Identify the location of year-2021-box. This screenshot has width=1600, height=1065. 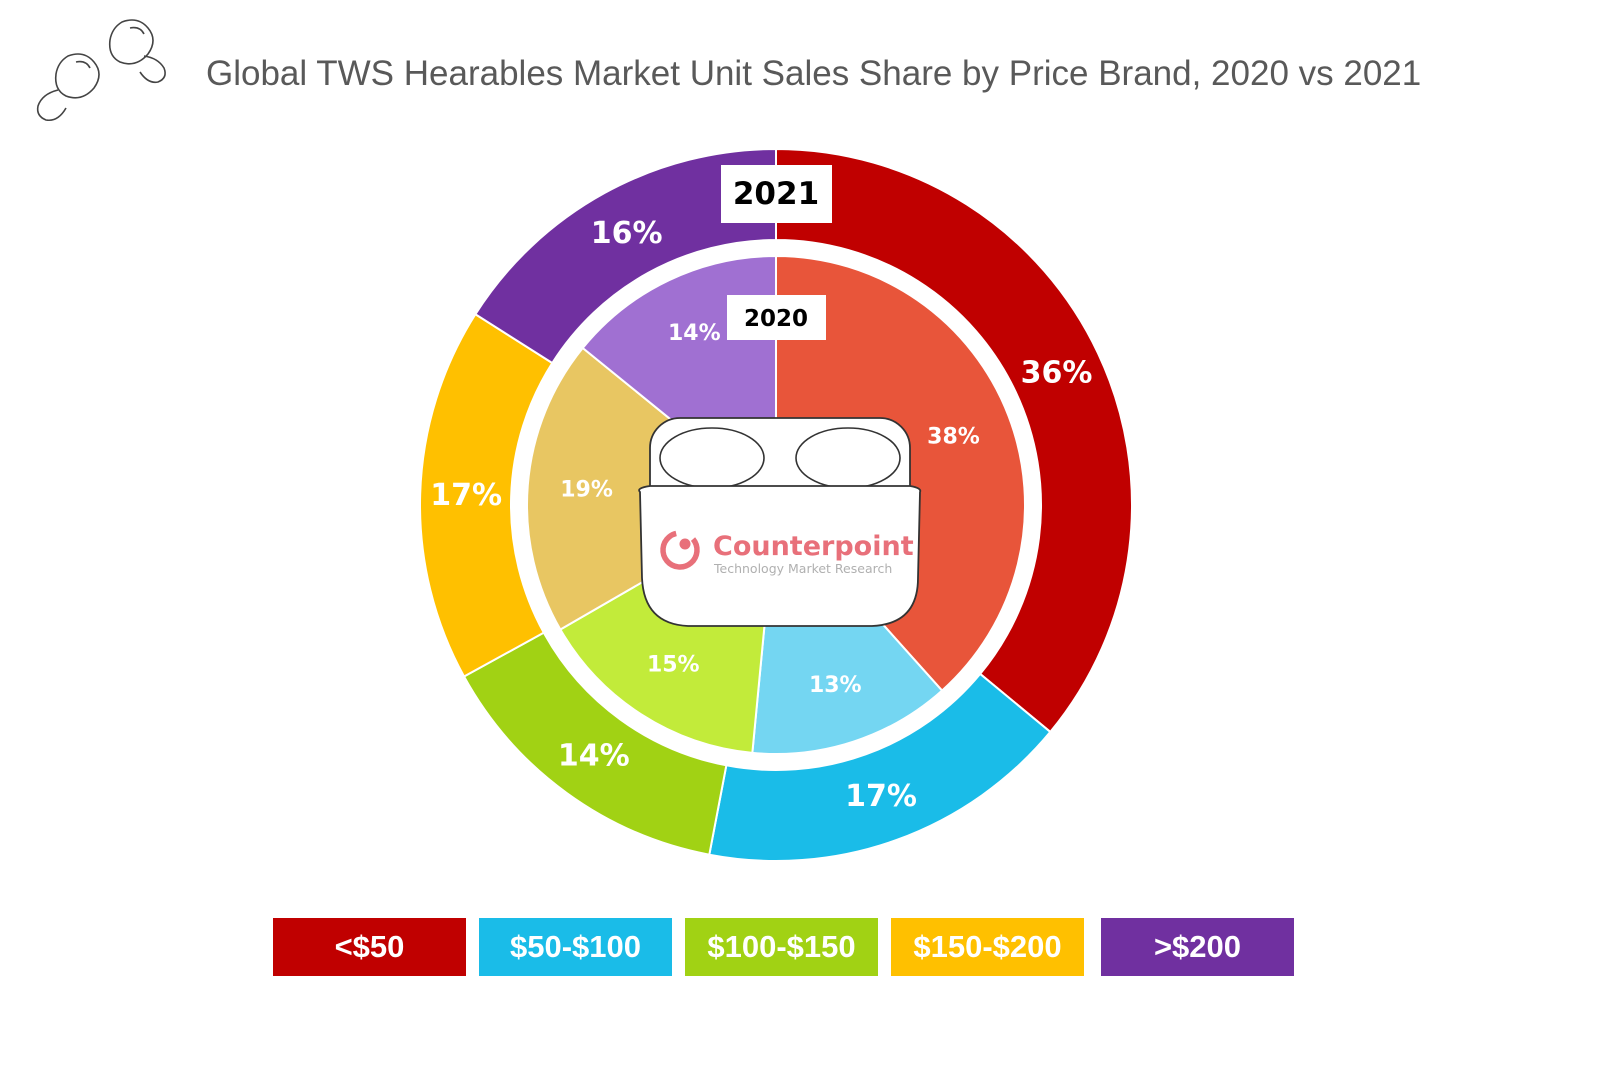
(776, 194).